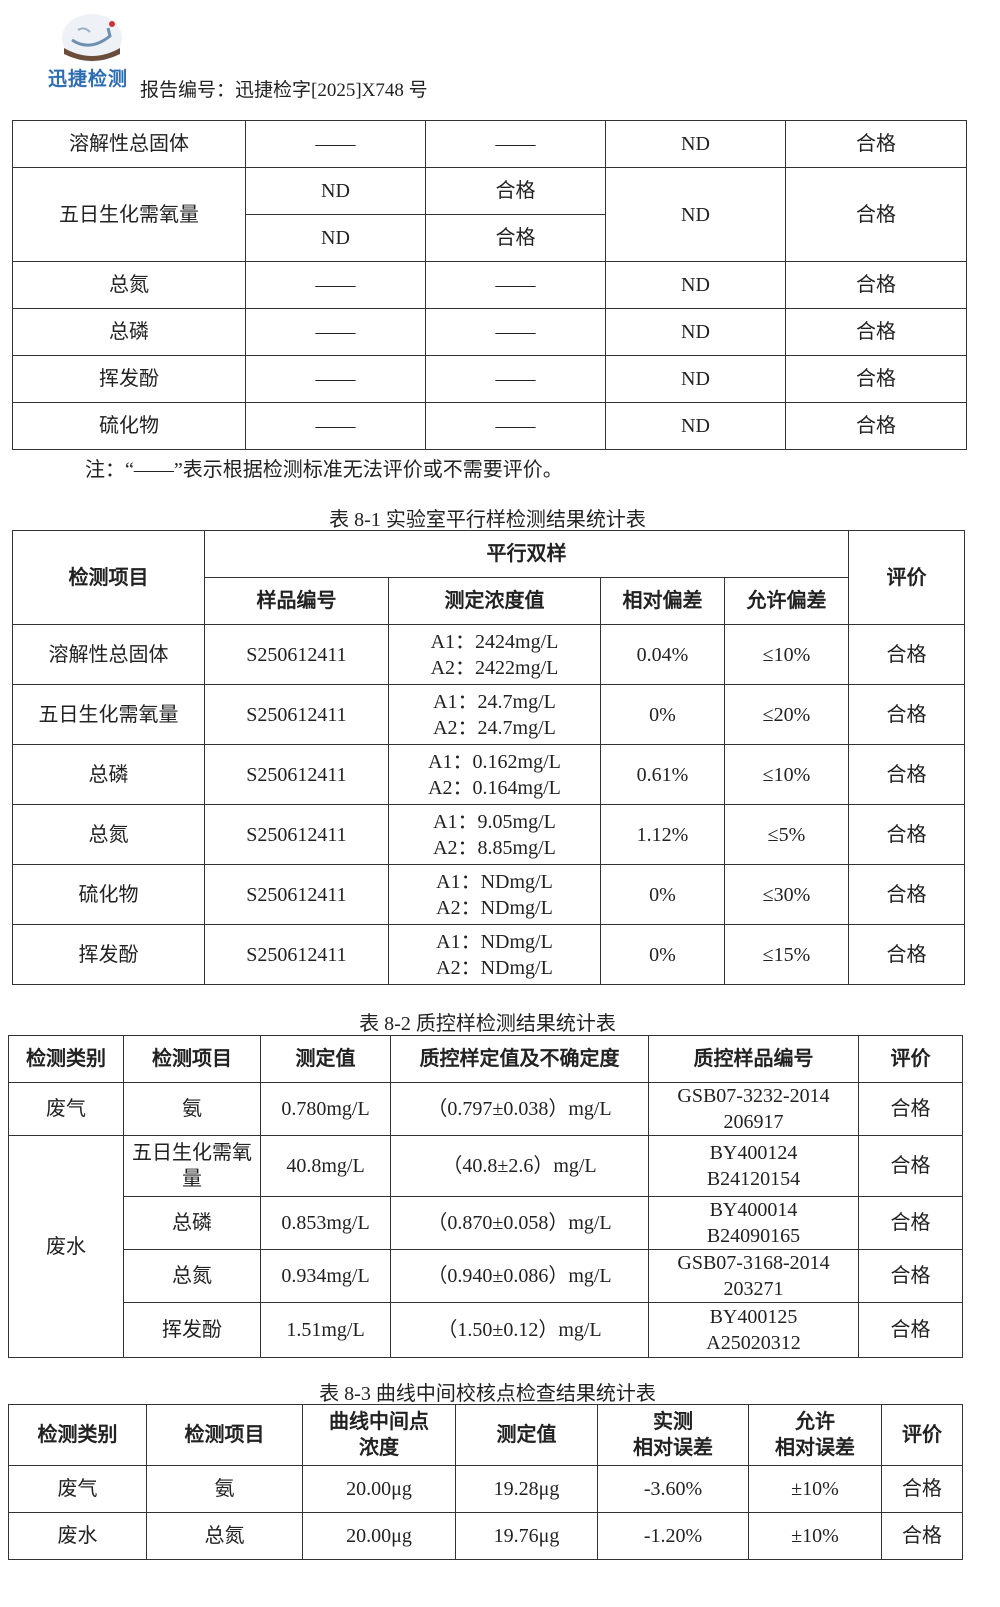  What do you see at coordinates (786, 834) in the screenshot?
I see `allowed-deviation-cell: ≤5%` at bounding box center [786, 834].